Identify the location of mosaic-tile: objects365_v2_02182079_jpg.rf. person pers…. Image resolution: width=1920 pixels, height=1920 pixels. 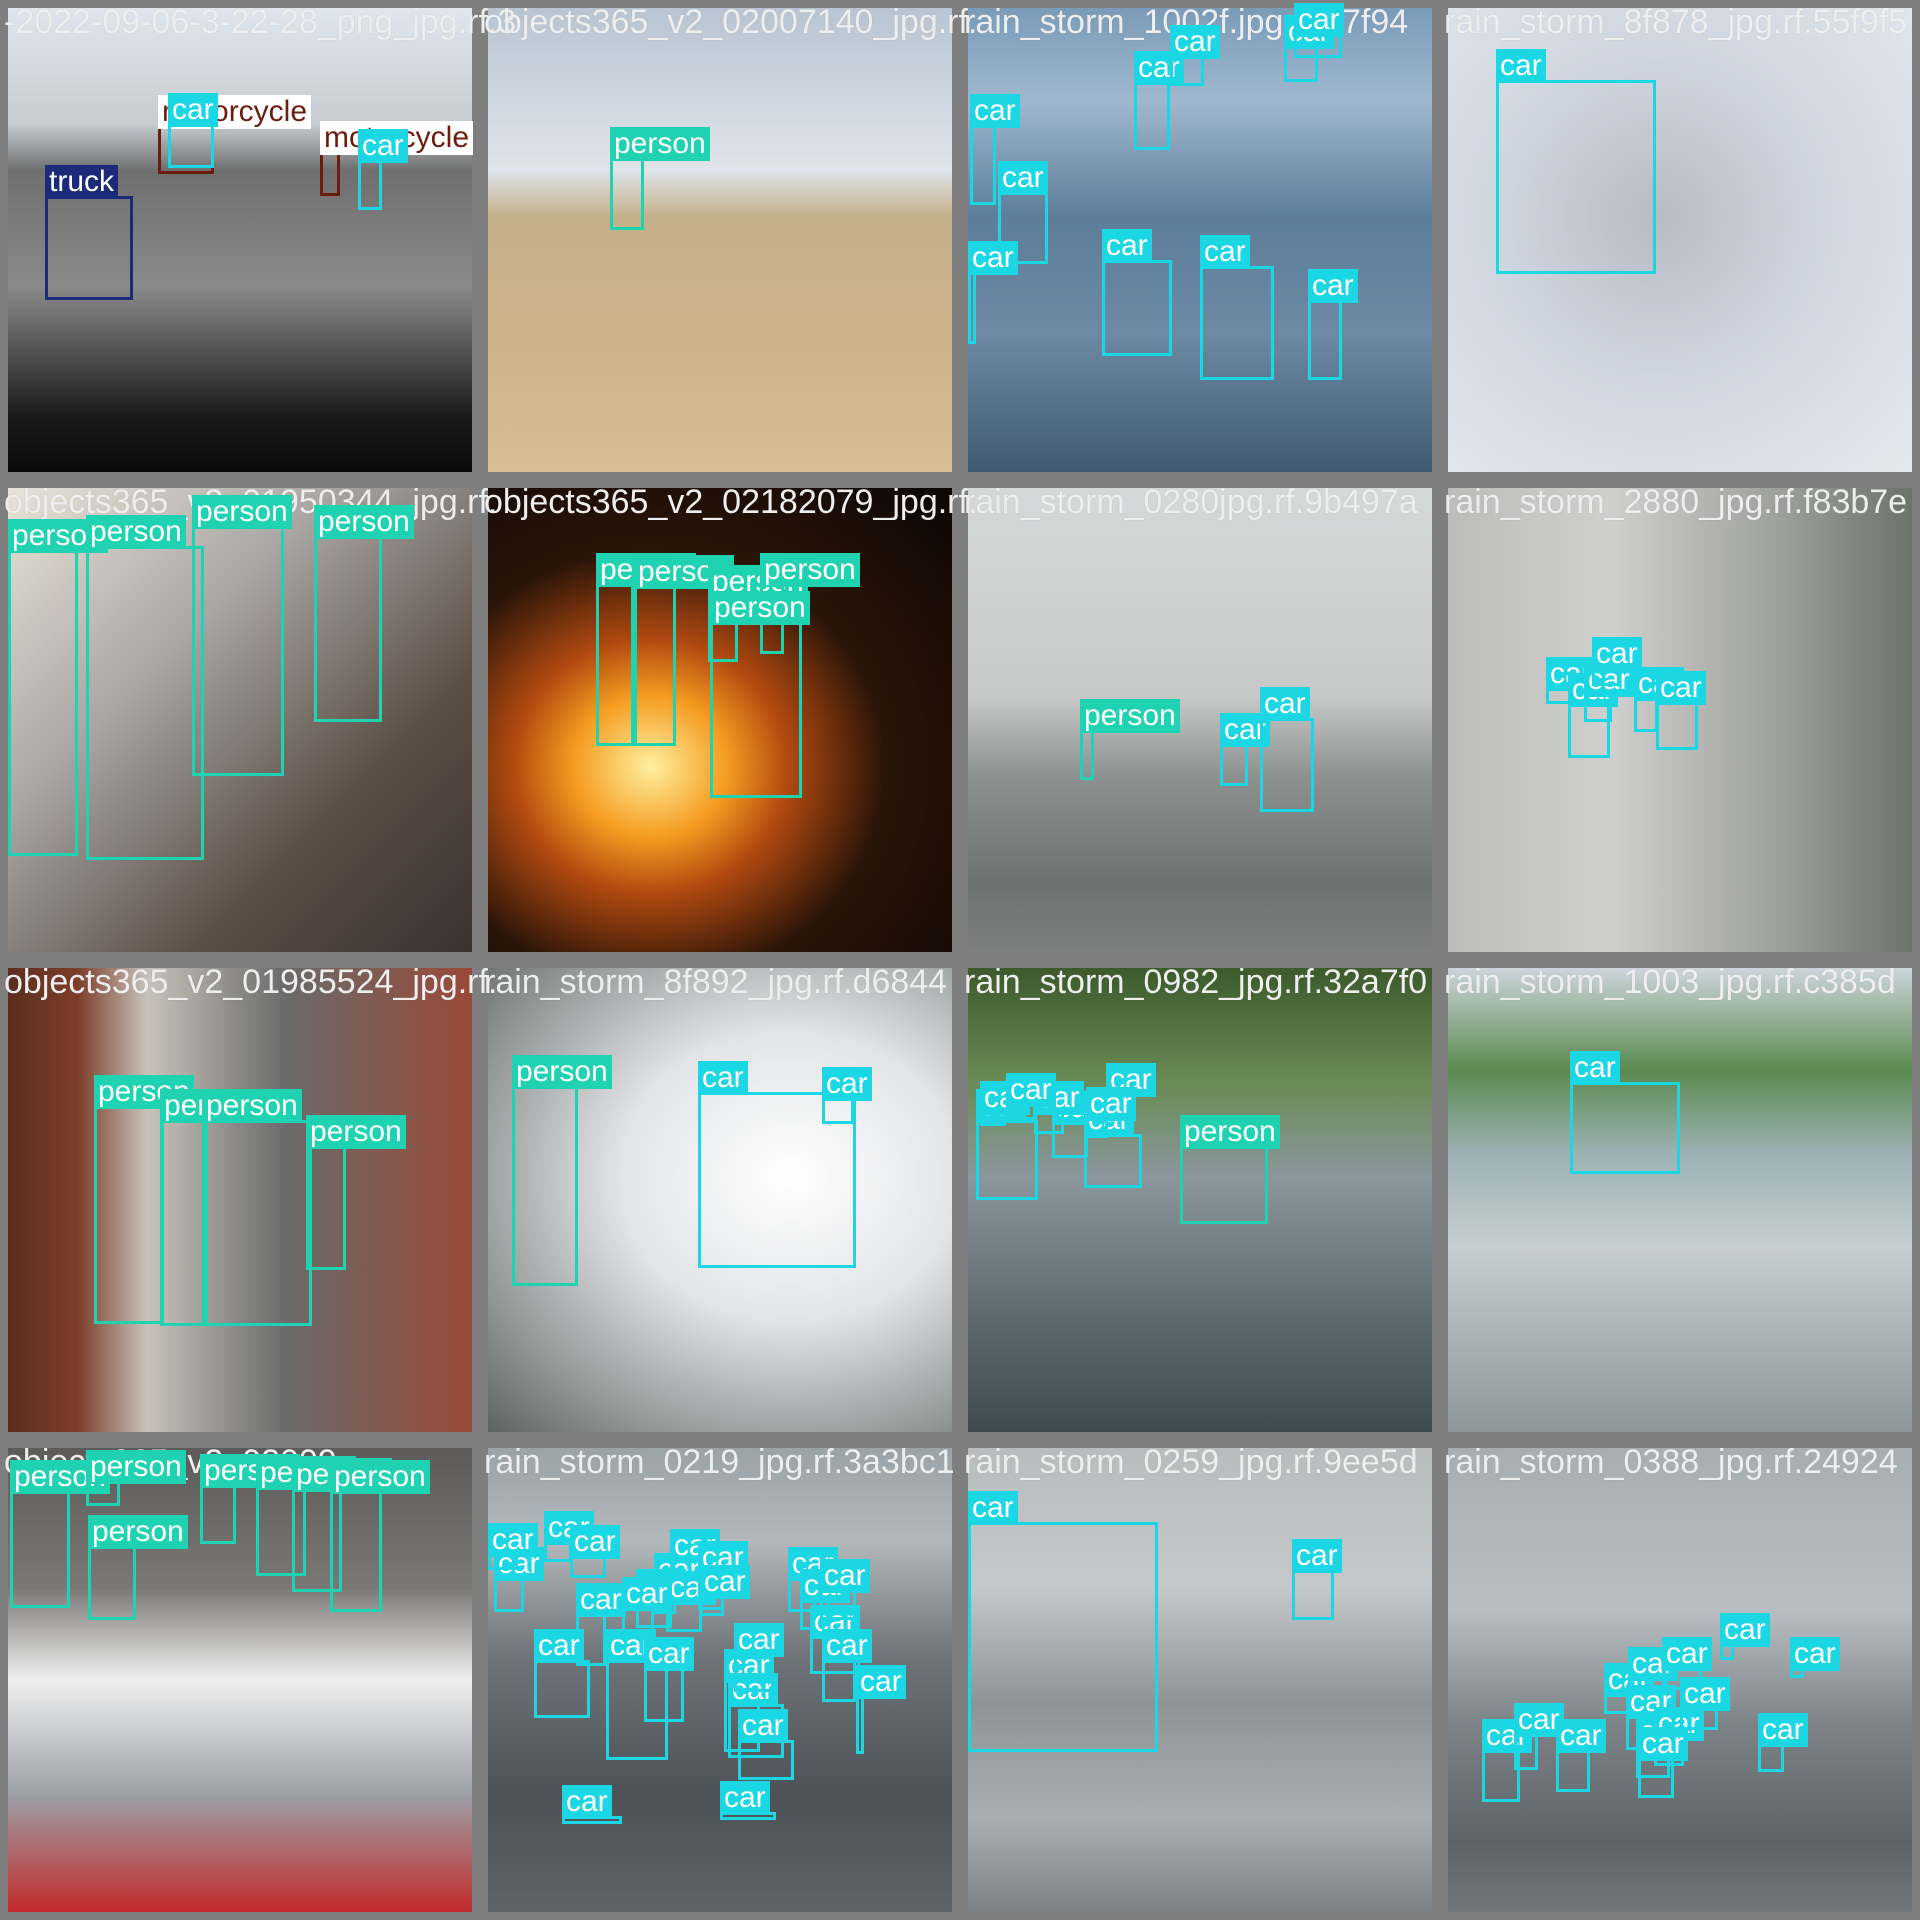
(728, 720).